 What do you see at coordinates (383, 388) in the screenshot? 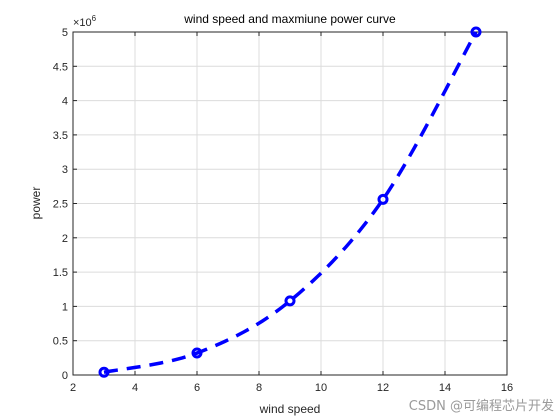
I see `x-tick-label: 12` at bounding box center [383, 388].